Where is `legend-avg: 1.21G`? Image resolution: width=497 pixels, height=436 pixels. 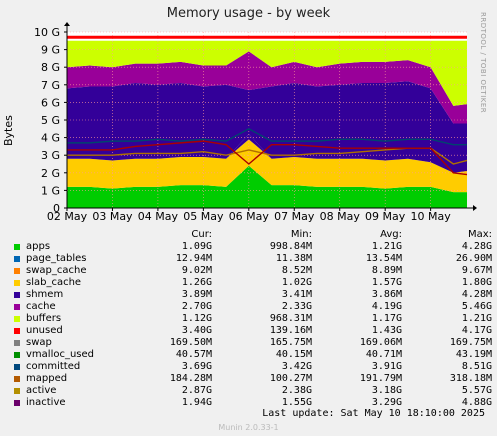 legend-avg: 1.21G is located at coordinates (386, 246).